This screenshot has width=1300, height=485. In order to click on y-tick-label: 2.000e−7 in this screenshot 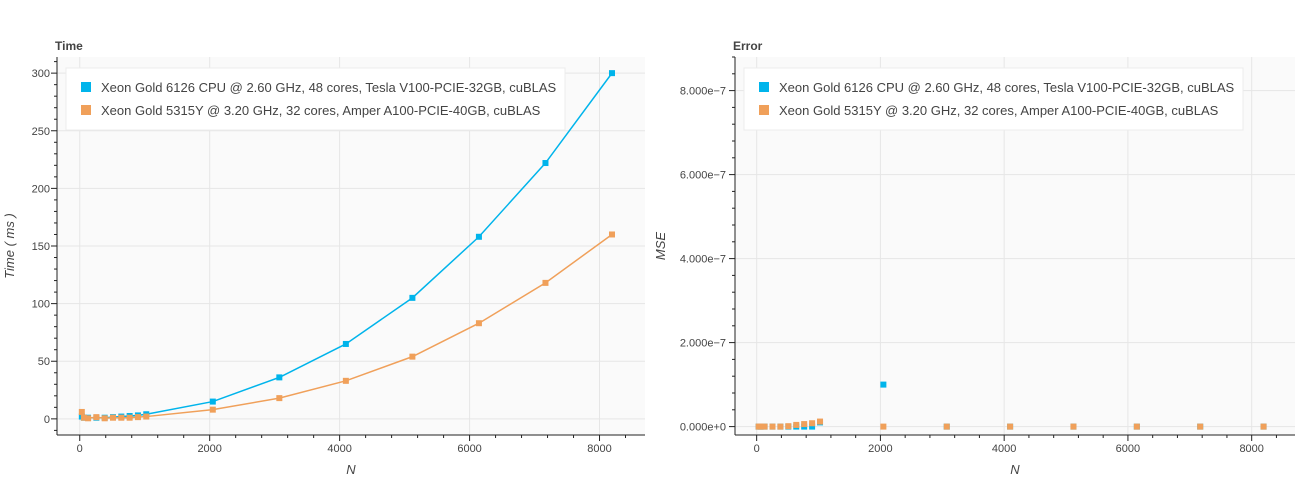, I will do `click(703, 344)`.